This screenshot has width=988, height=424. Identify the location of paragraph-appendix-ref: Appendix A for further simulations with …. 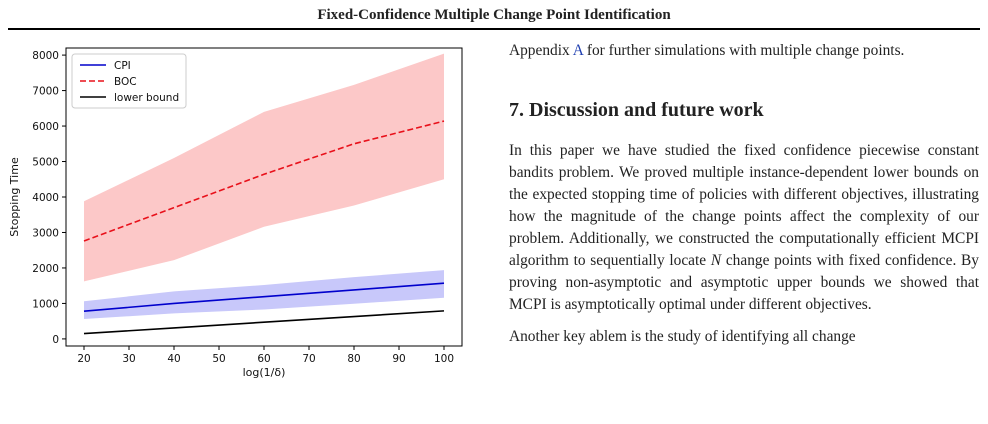
(744, 51).